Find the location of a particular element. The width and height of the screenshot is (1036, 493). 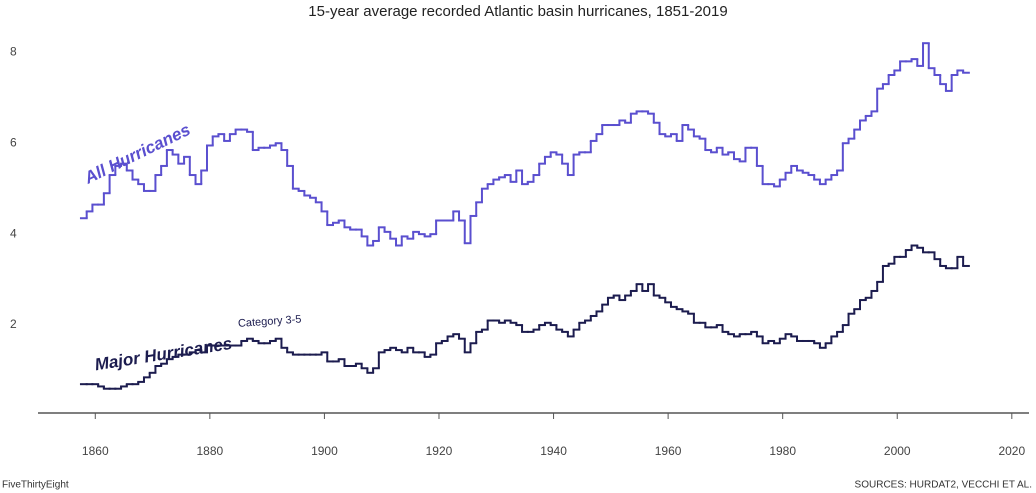

x-tick-label: 1900 is located at coordinates (324, 451).